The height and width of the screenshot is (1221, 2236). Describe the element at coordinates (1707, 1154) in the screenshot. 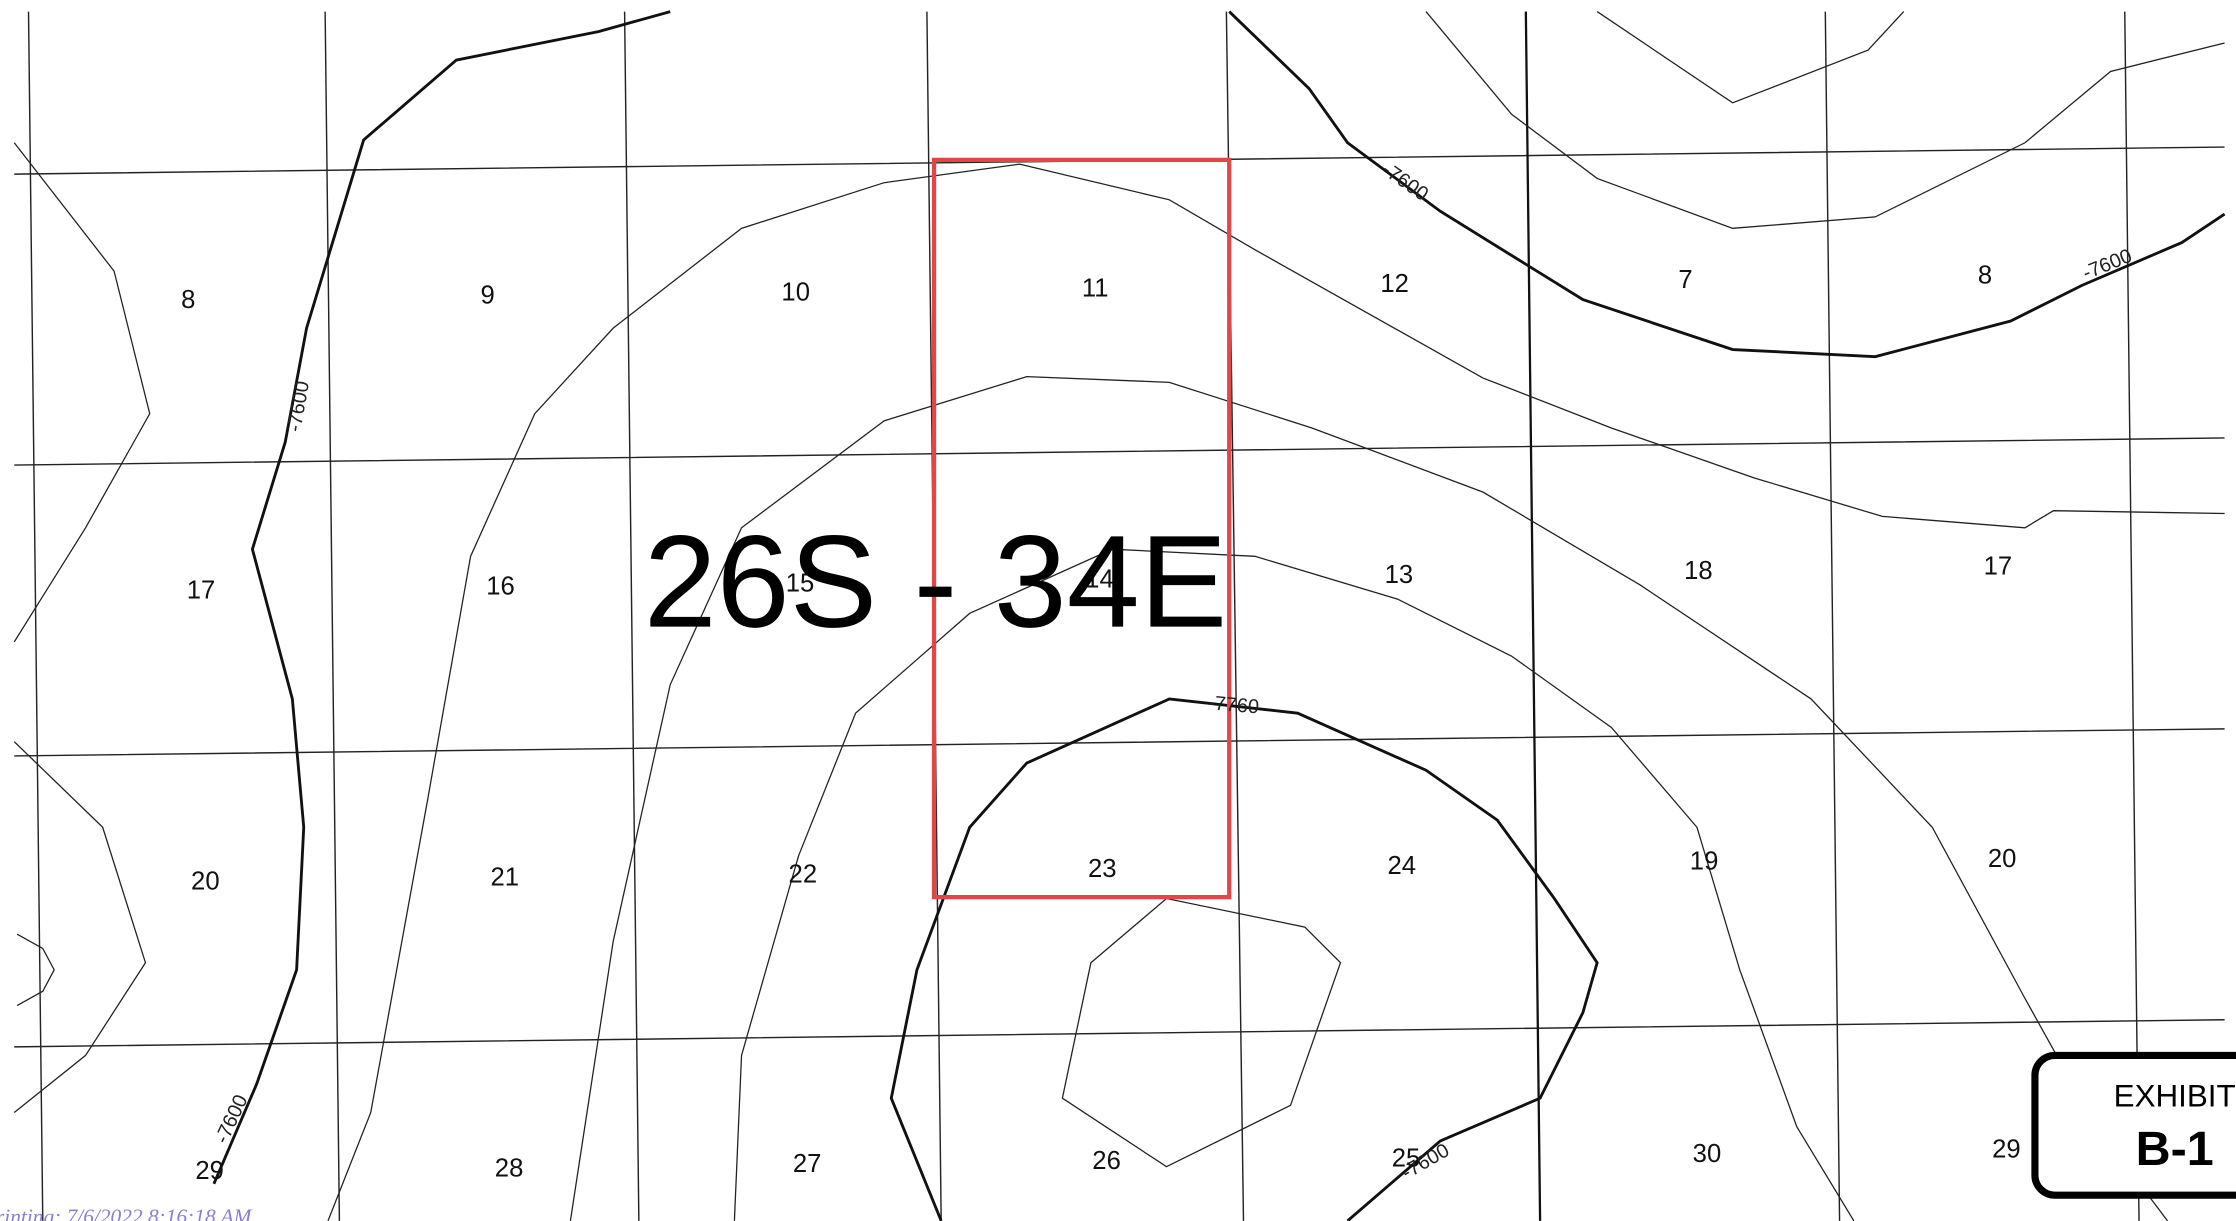

I see `section-number: 30` at that location.